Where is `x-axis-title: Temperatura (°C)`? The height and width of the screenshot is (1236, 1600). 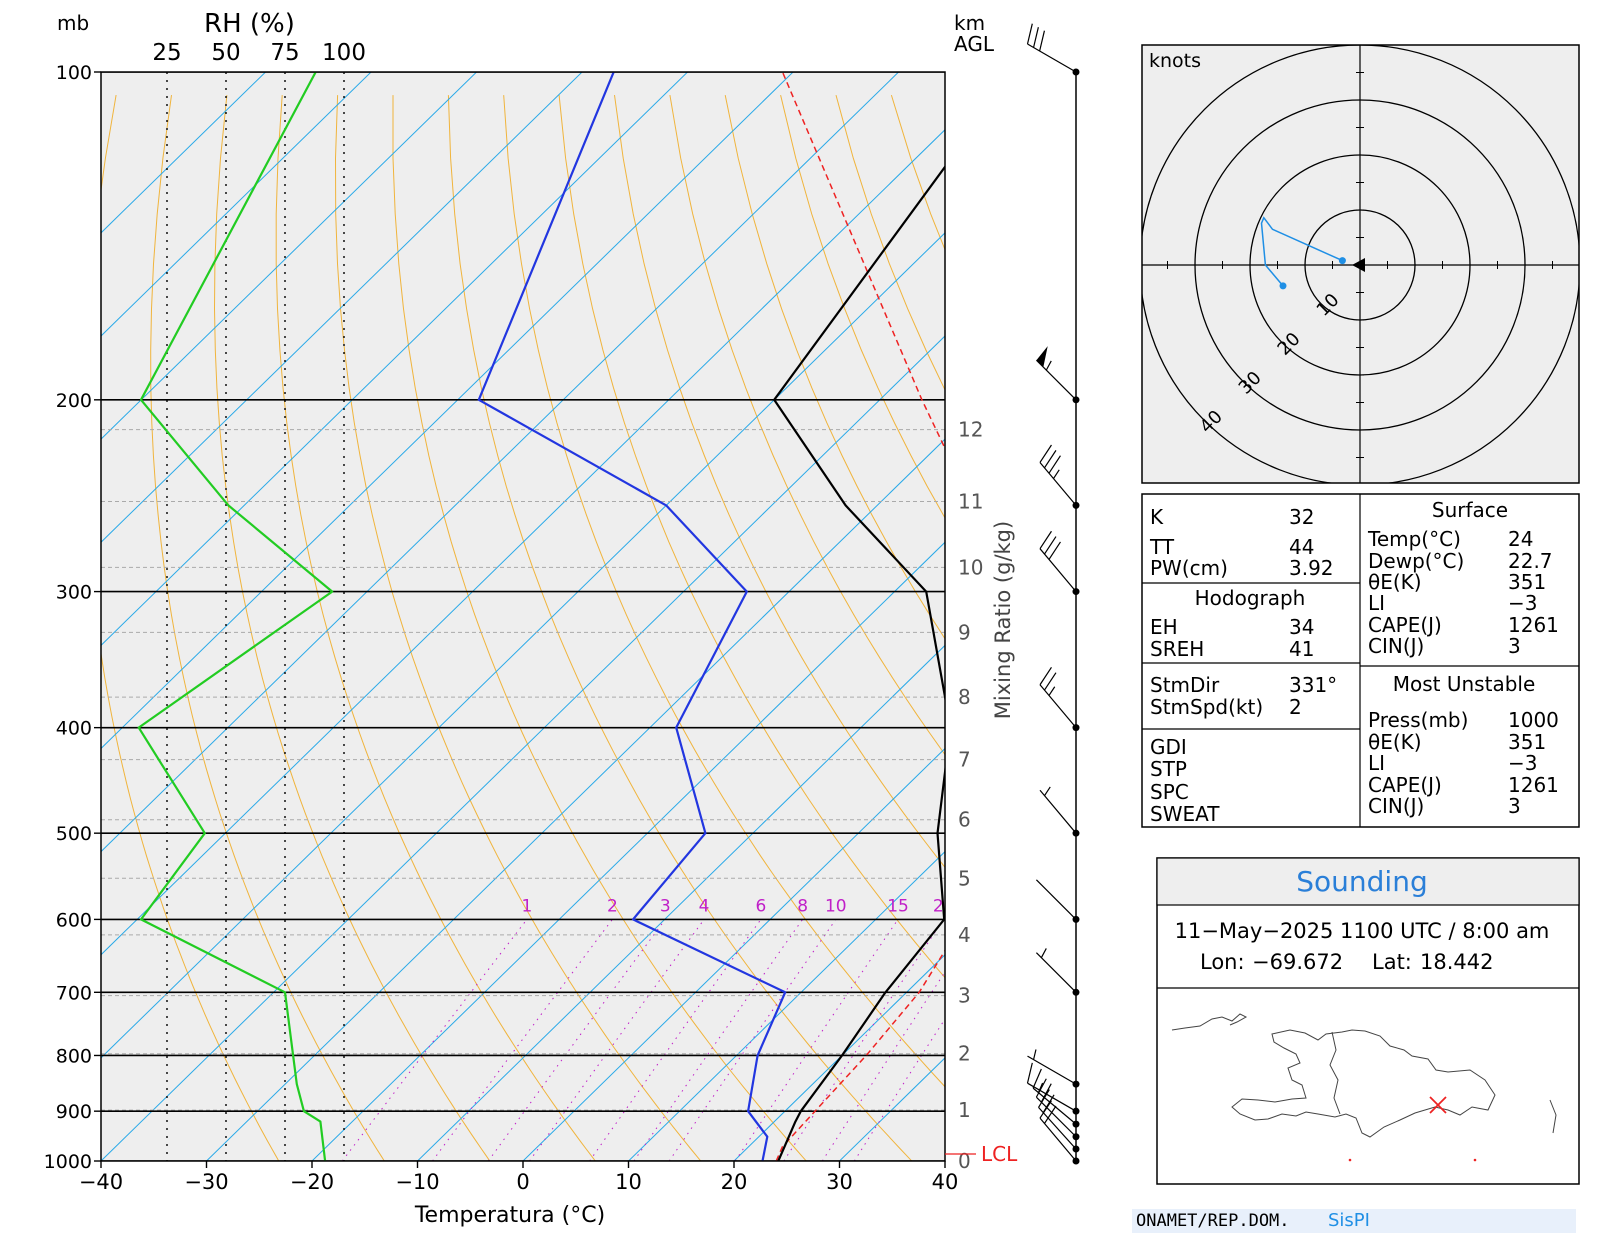 x-axis-title: Temperatura (°C) is located at coordinates (509, 1215).